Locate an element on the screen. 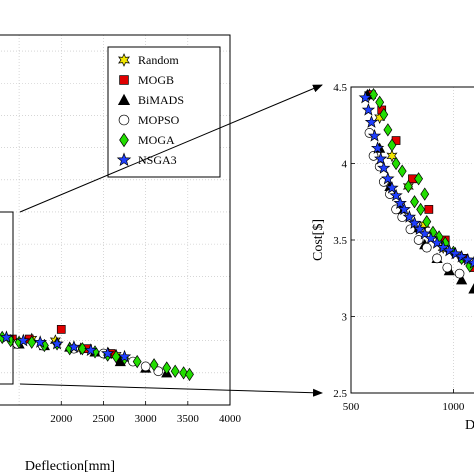 The height and width of the screenshot is (474, 474). x-tick-label: 1000 is located at coordinates (453, 407).